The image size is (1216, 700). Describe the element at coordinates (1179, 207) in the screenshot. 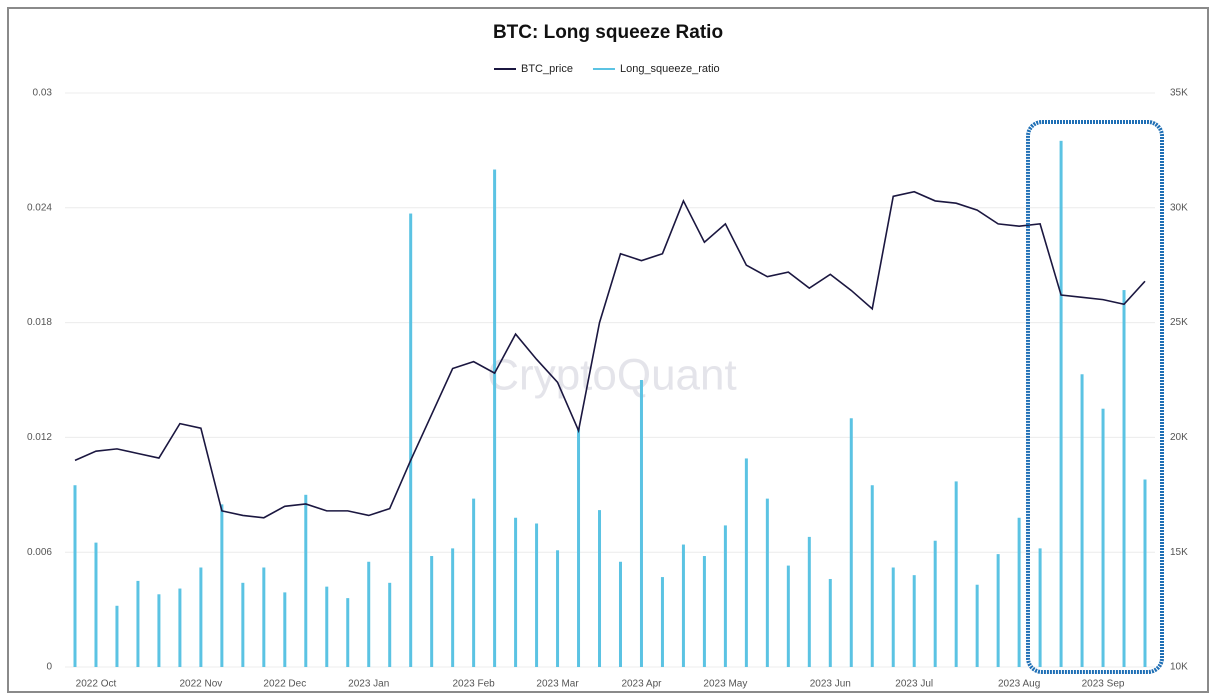

I see `y2-tick-label: 30K` at that location.